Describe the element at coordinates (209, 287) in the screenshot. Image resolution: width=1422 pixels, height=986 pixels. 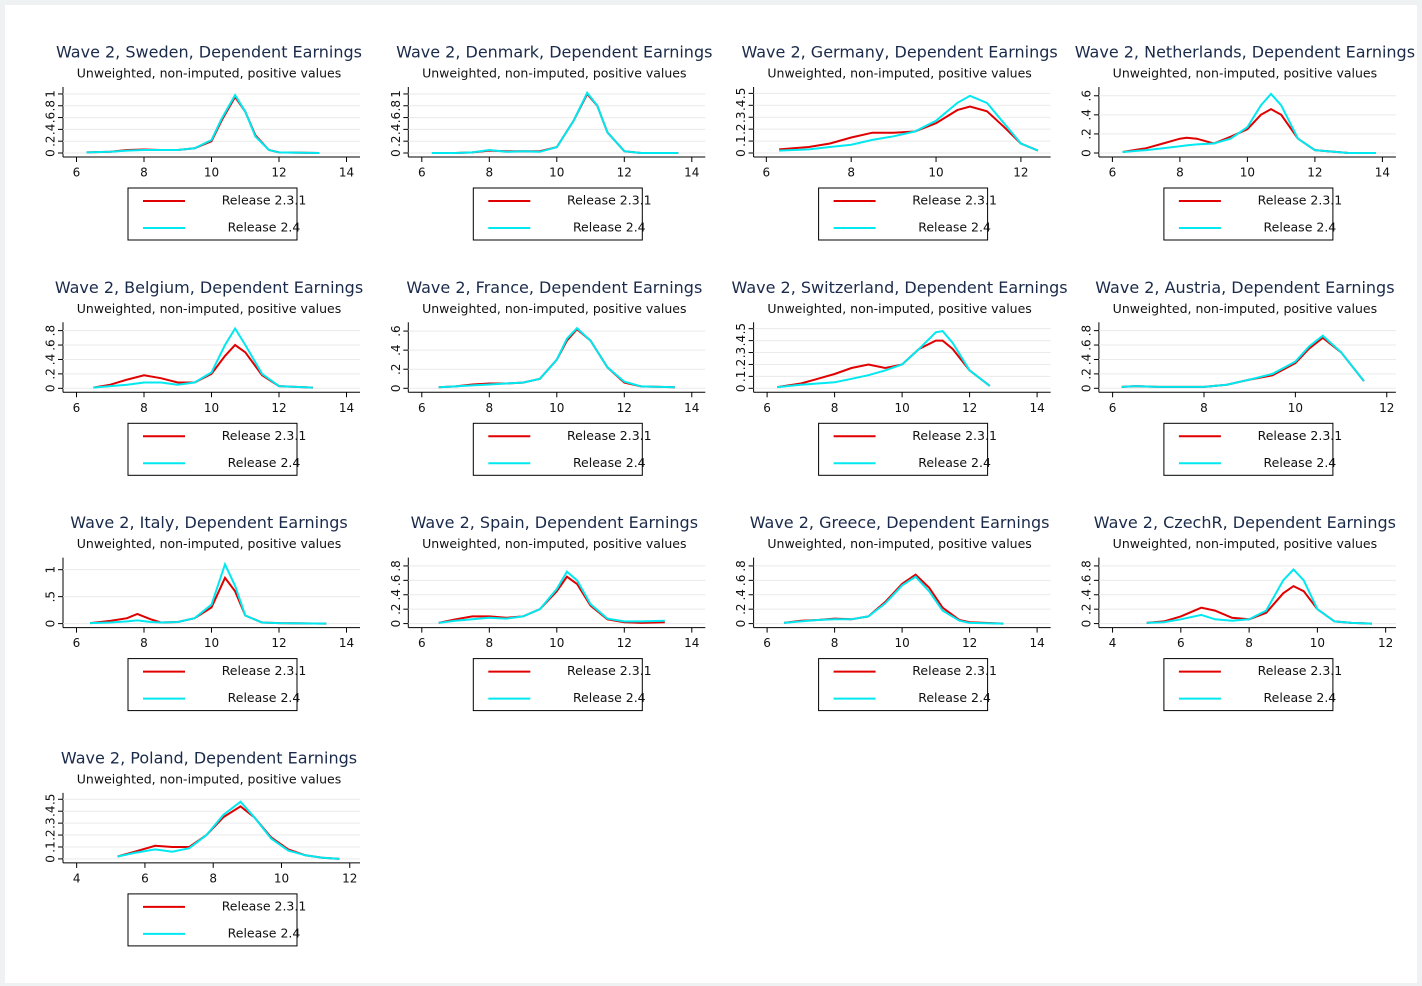
I see `chart-title: Wave 2, Belgium, Dependent Earnings` at that location.